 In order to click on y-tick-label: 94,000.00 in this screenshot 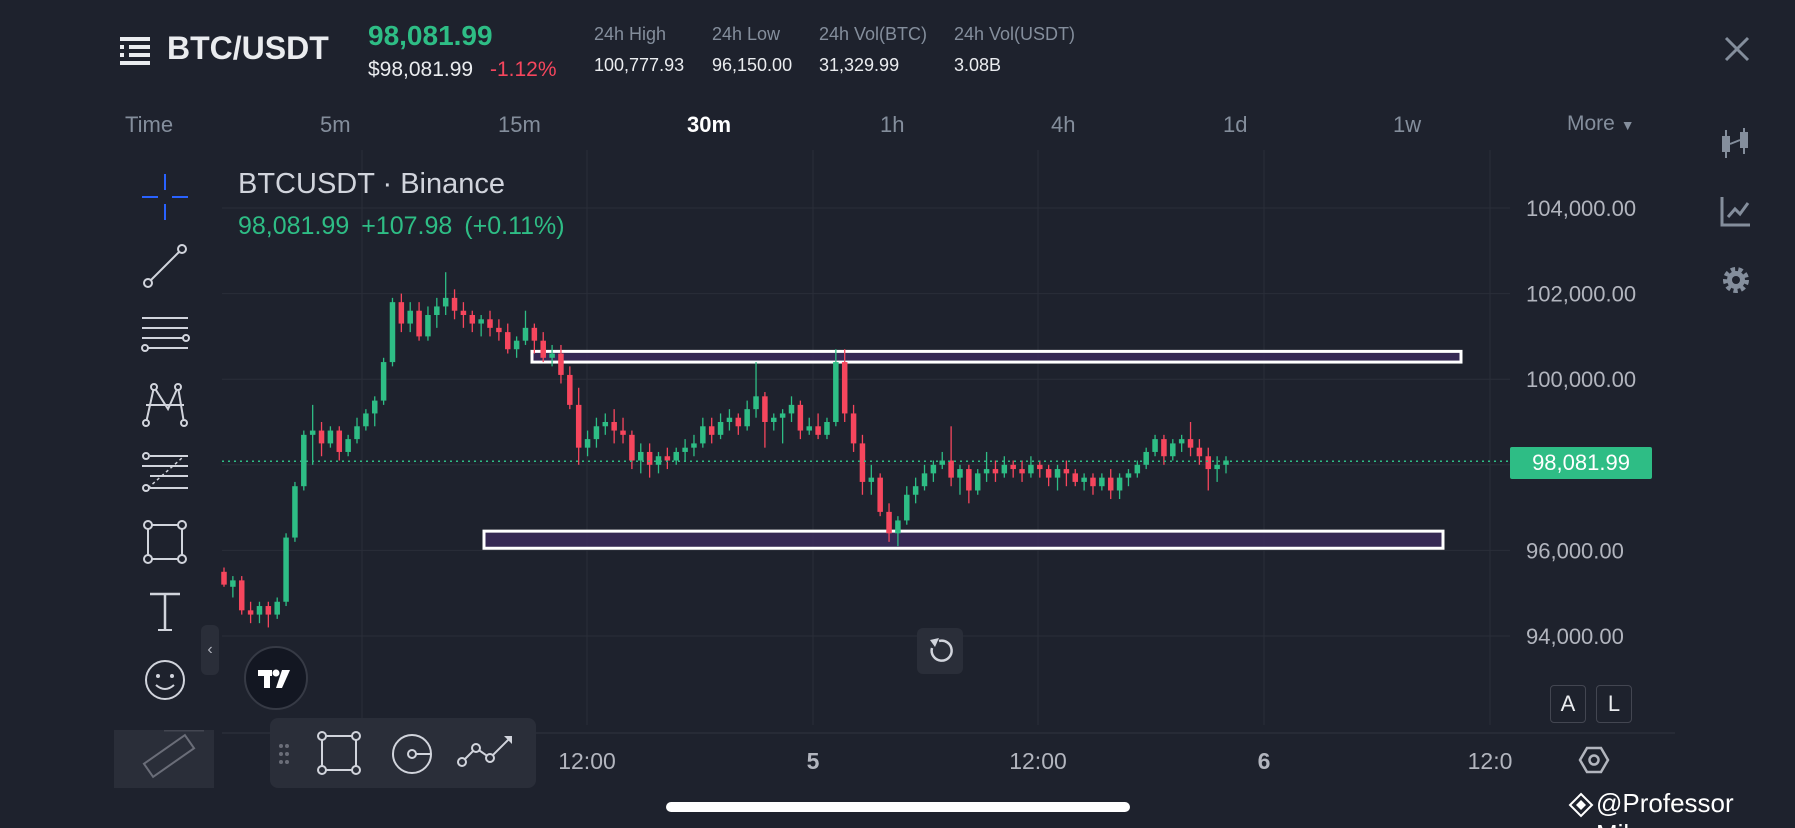, I will do `click(1575, 636)`.